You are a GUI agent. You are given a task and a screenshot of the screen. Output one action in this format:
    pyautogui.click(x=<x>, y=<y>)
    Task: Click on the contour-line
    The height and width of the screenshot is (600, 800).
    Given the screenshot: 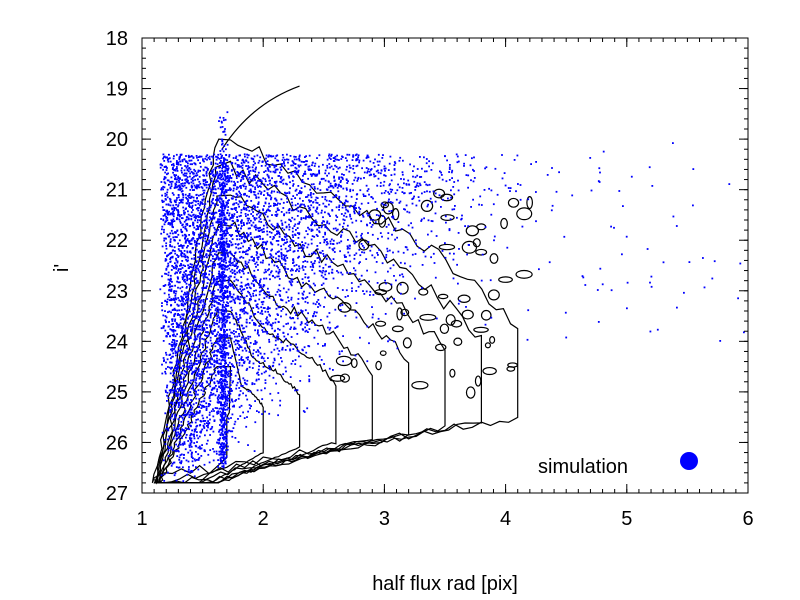 What is the action you would take?
    pyautogui.click(x=260, y=117)
    